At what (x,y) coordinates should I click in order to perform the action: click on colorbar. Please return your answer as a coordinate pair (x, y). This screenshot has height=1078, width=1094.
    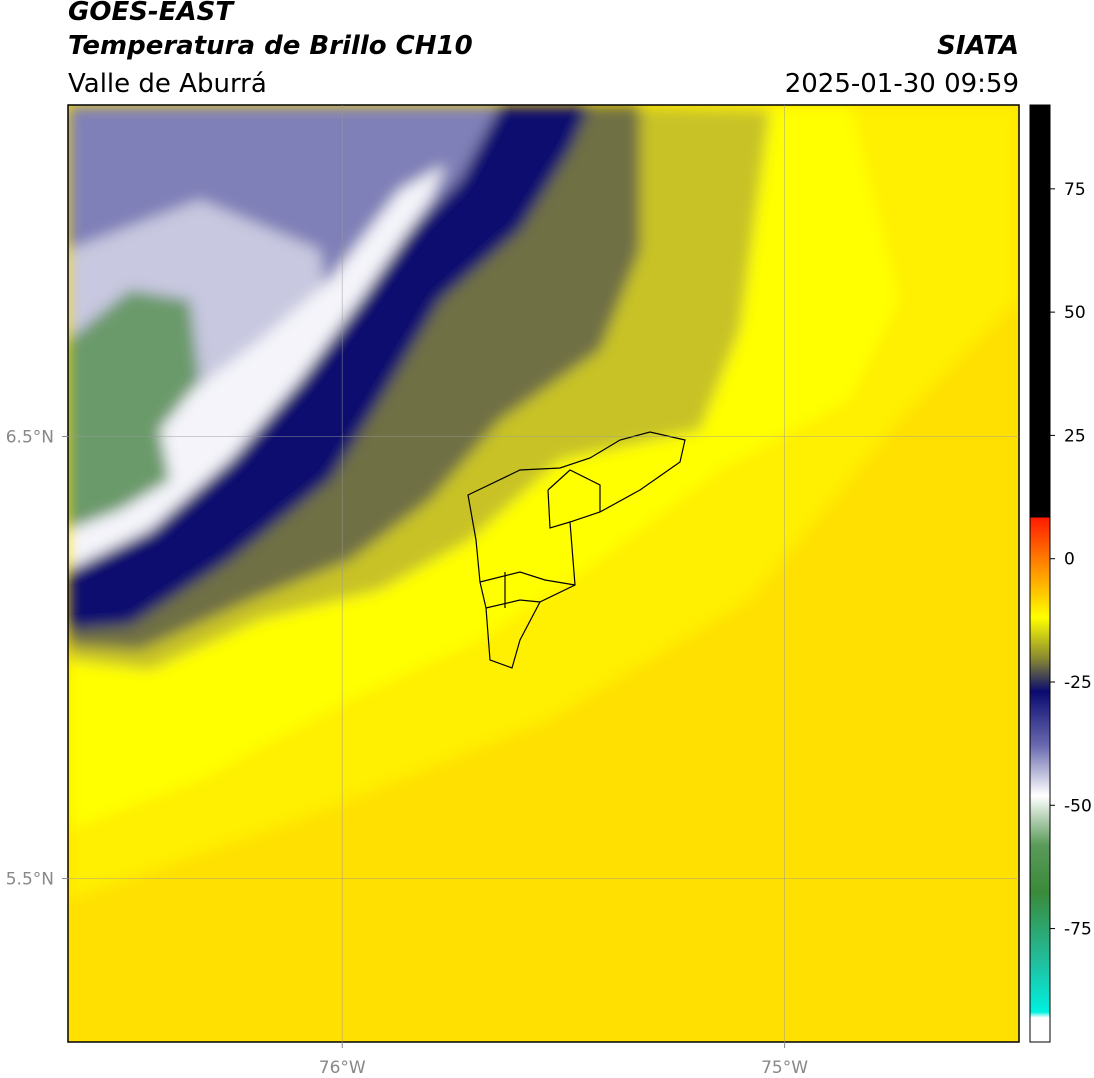
    Looking at the image, I should click on (1040, 573).